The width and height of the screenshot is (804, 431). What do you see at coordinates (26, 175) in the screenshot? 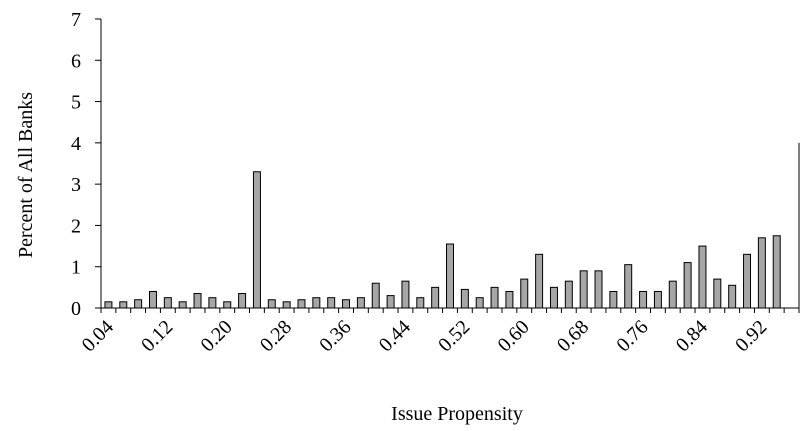
I see `y-axis-title: Percent of All Banks` at bounding box center [26, 175].